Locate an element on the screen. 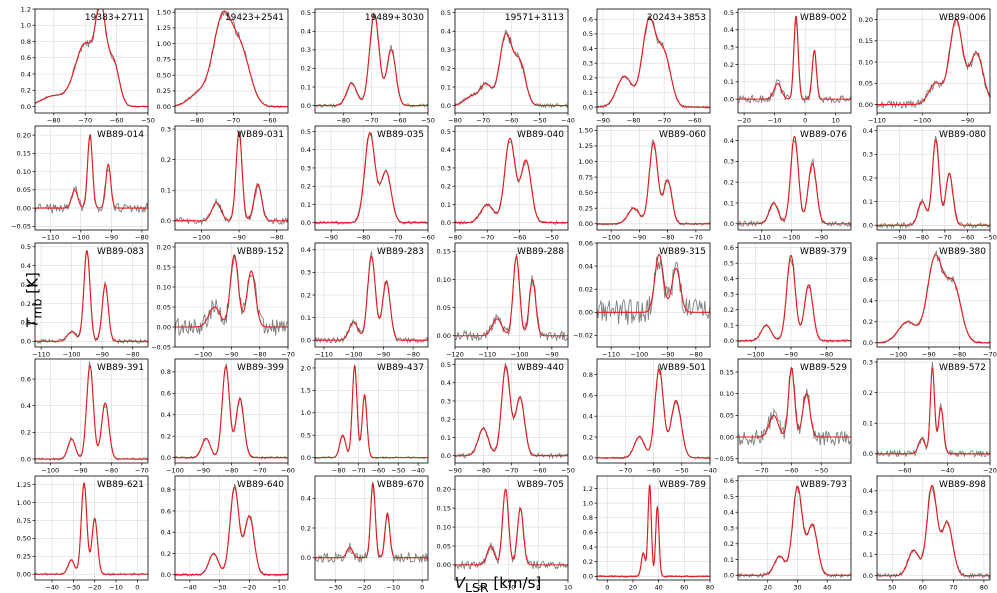 Image resolution: width=997 pixels, height=593 pixels. x-tick-label: −30 is located at coordinates (335, 588).